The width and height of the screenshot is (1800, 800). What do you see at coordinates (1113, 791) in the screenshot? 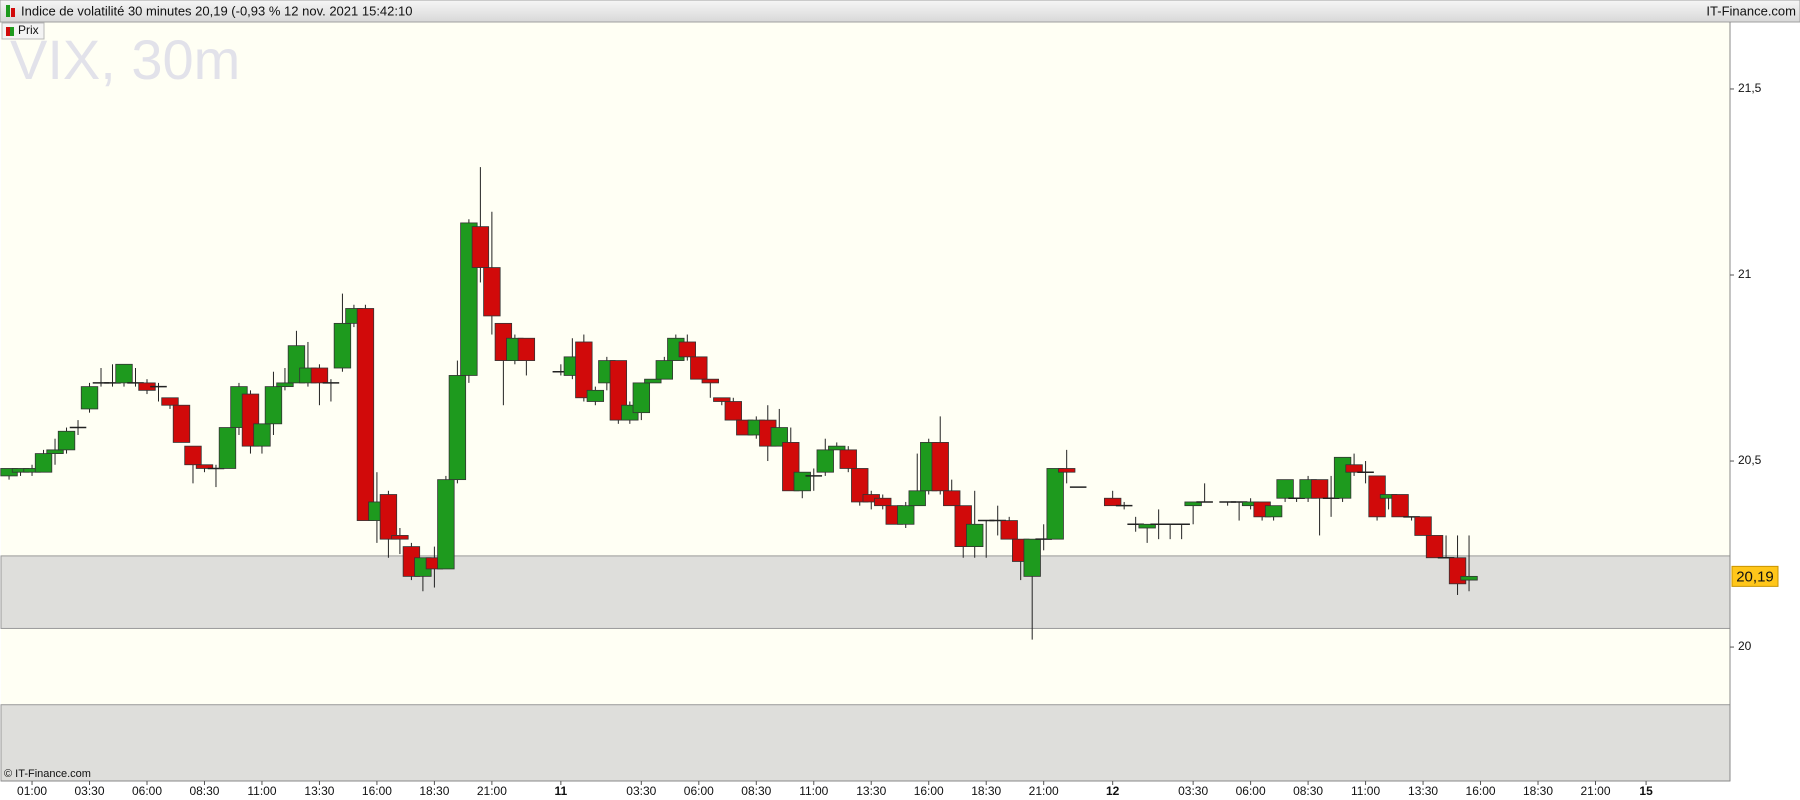
I see `x-tick-label: 12` at bounding box center [1113, 791].